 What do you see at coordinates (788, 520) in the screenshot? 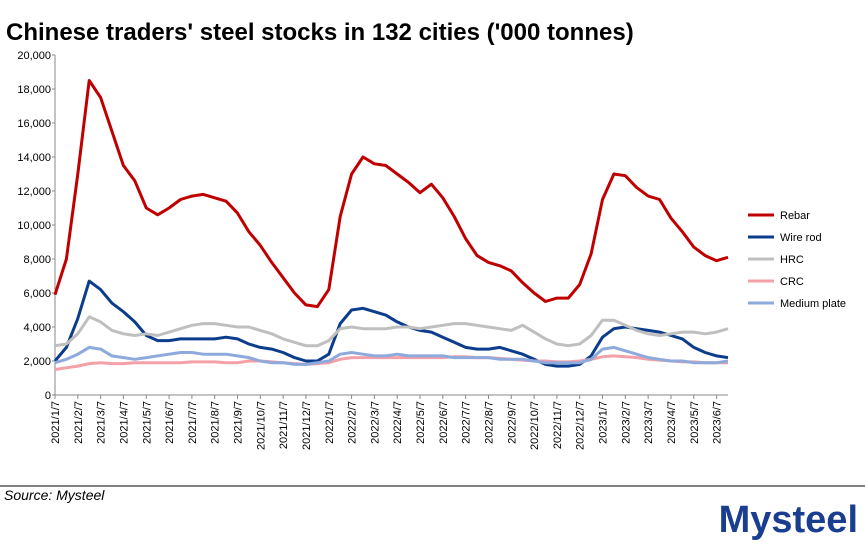
I see `logo: Mysteel` at bounding box center [788, 520].